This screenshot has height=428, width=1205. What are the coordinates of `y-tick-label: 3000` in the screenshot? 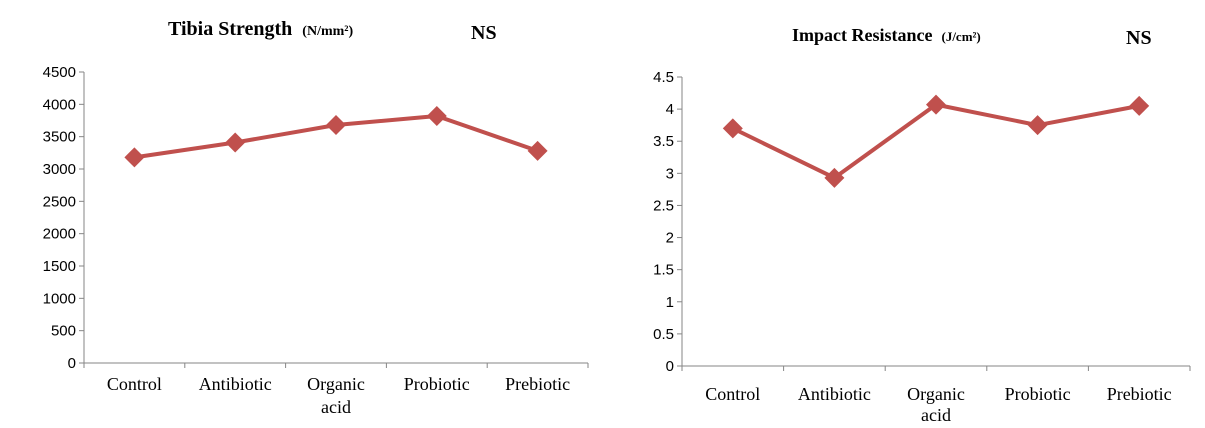 It's located at (59, 169).